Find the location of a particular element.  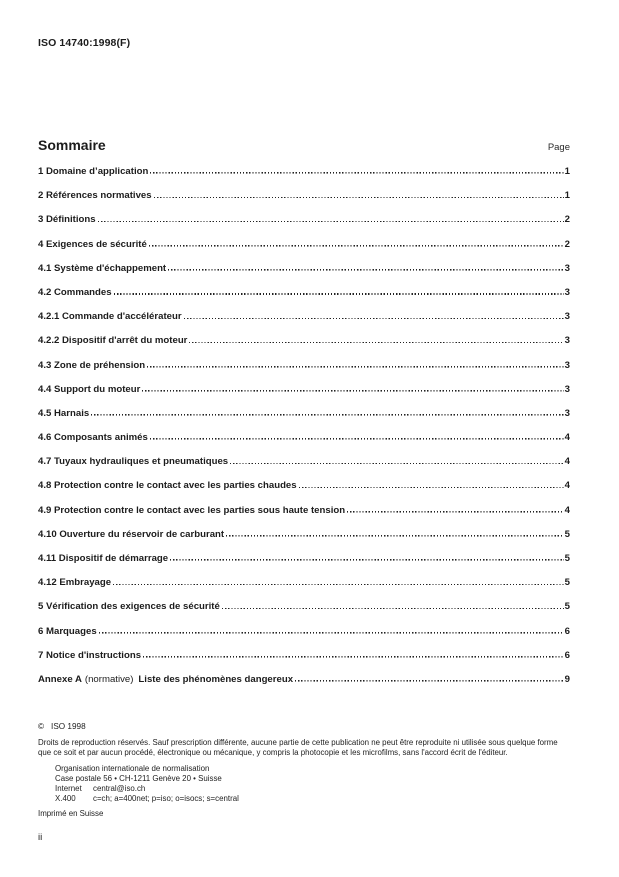

toc-entry: 4 Exigences de sécurité 2 is located at coordinates (304, 244).